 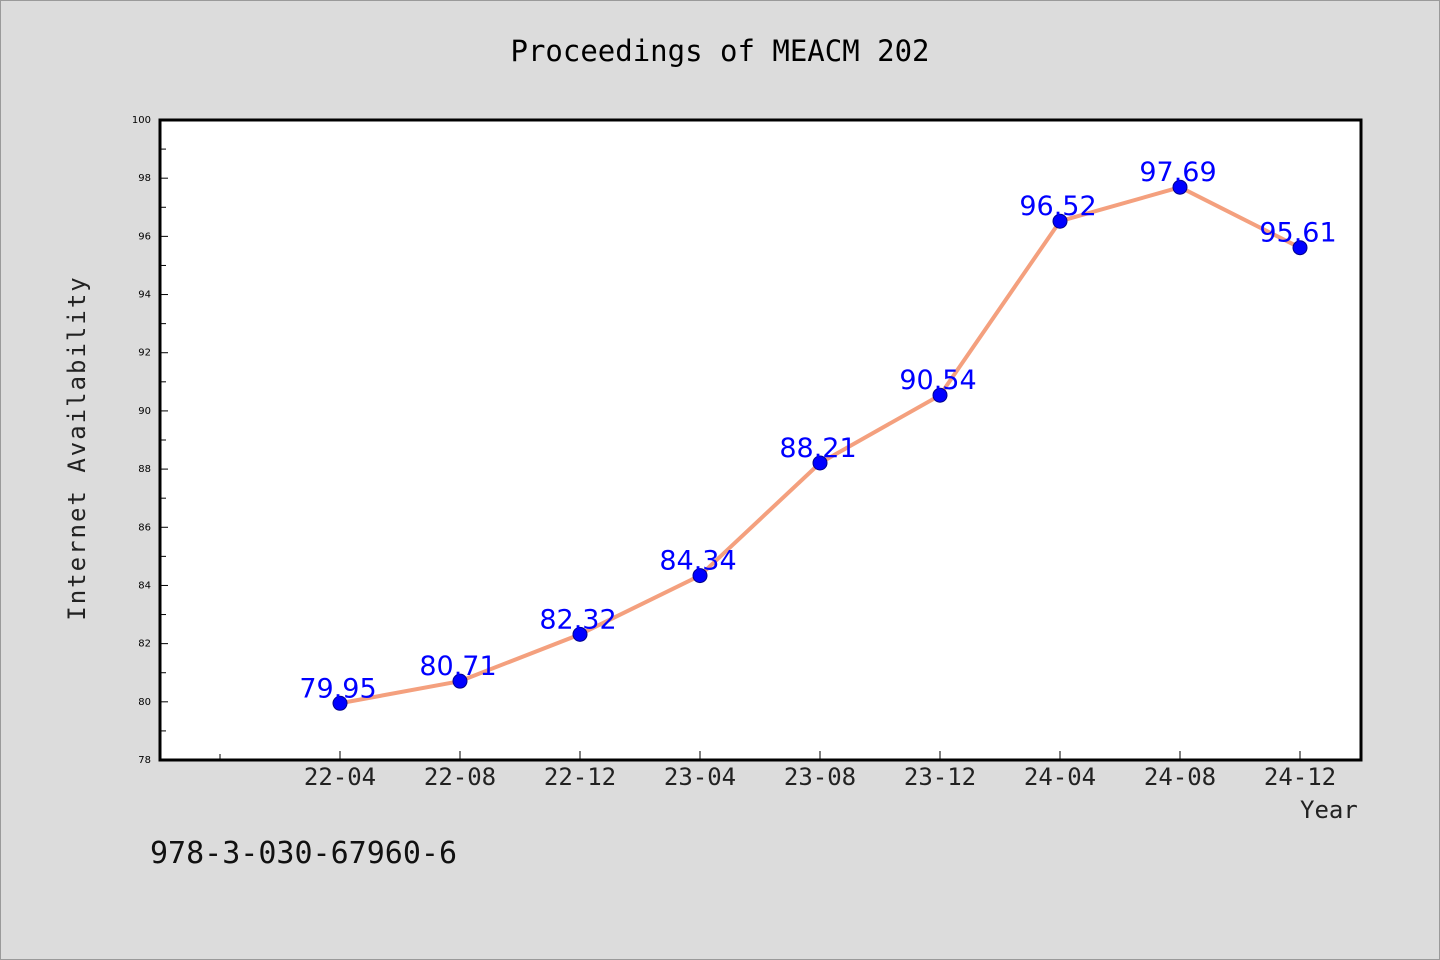 What do you see at coordinates (577, 619) in the screenshot?
I see `data-label: 82.32` at bounding box center [577, 619].